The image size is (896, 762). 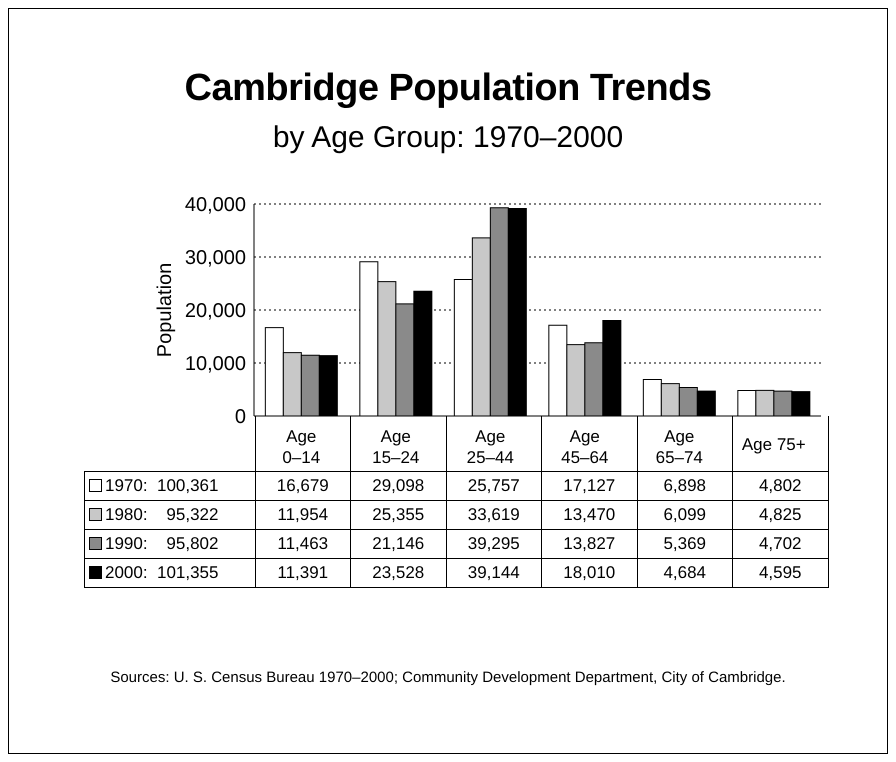 What do you see at coordinates (584, 447) in the screenshot?
I see `x-tick-label: Age 45–64` at bounding box center [584, 447].